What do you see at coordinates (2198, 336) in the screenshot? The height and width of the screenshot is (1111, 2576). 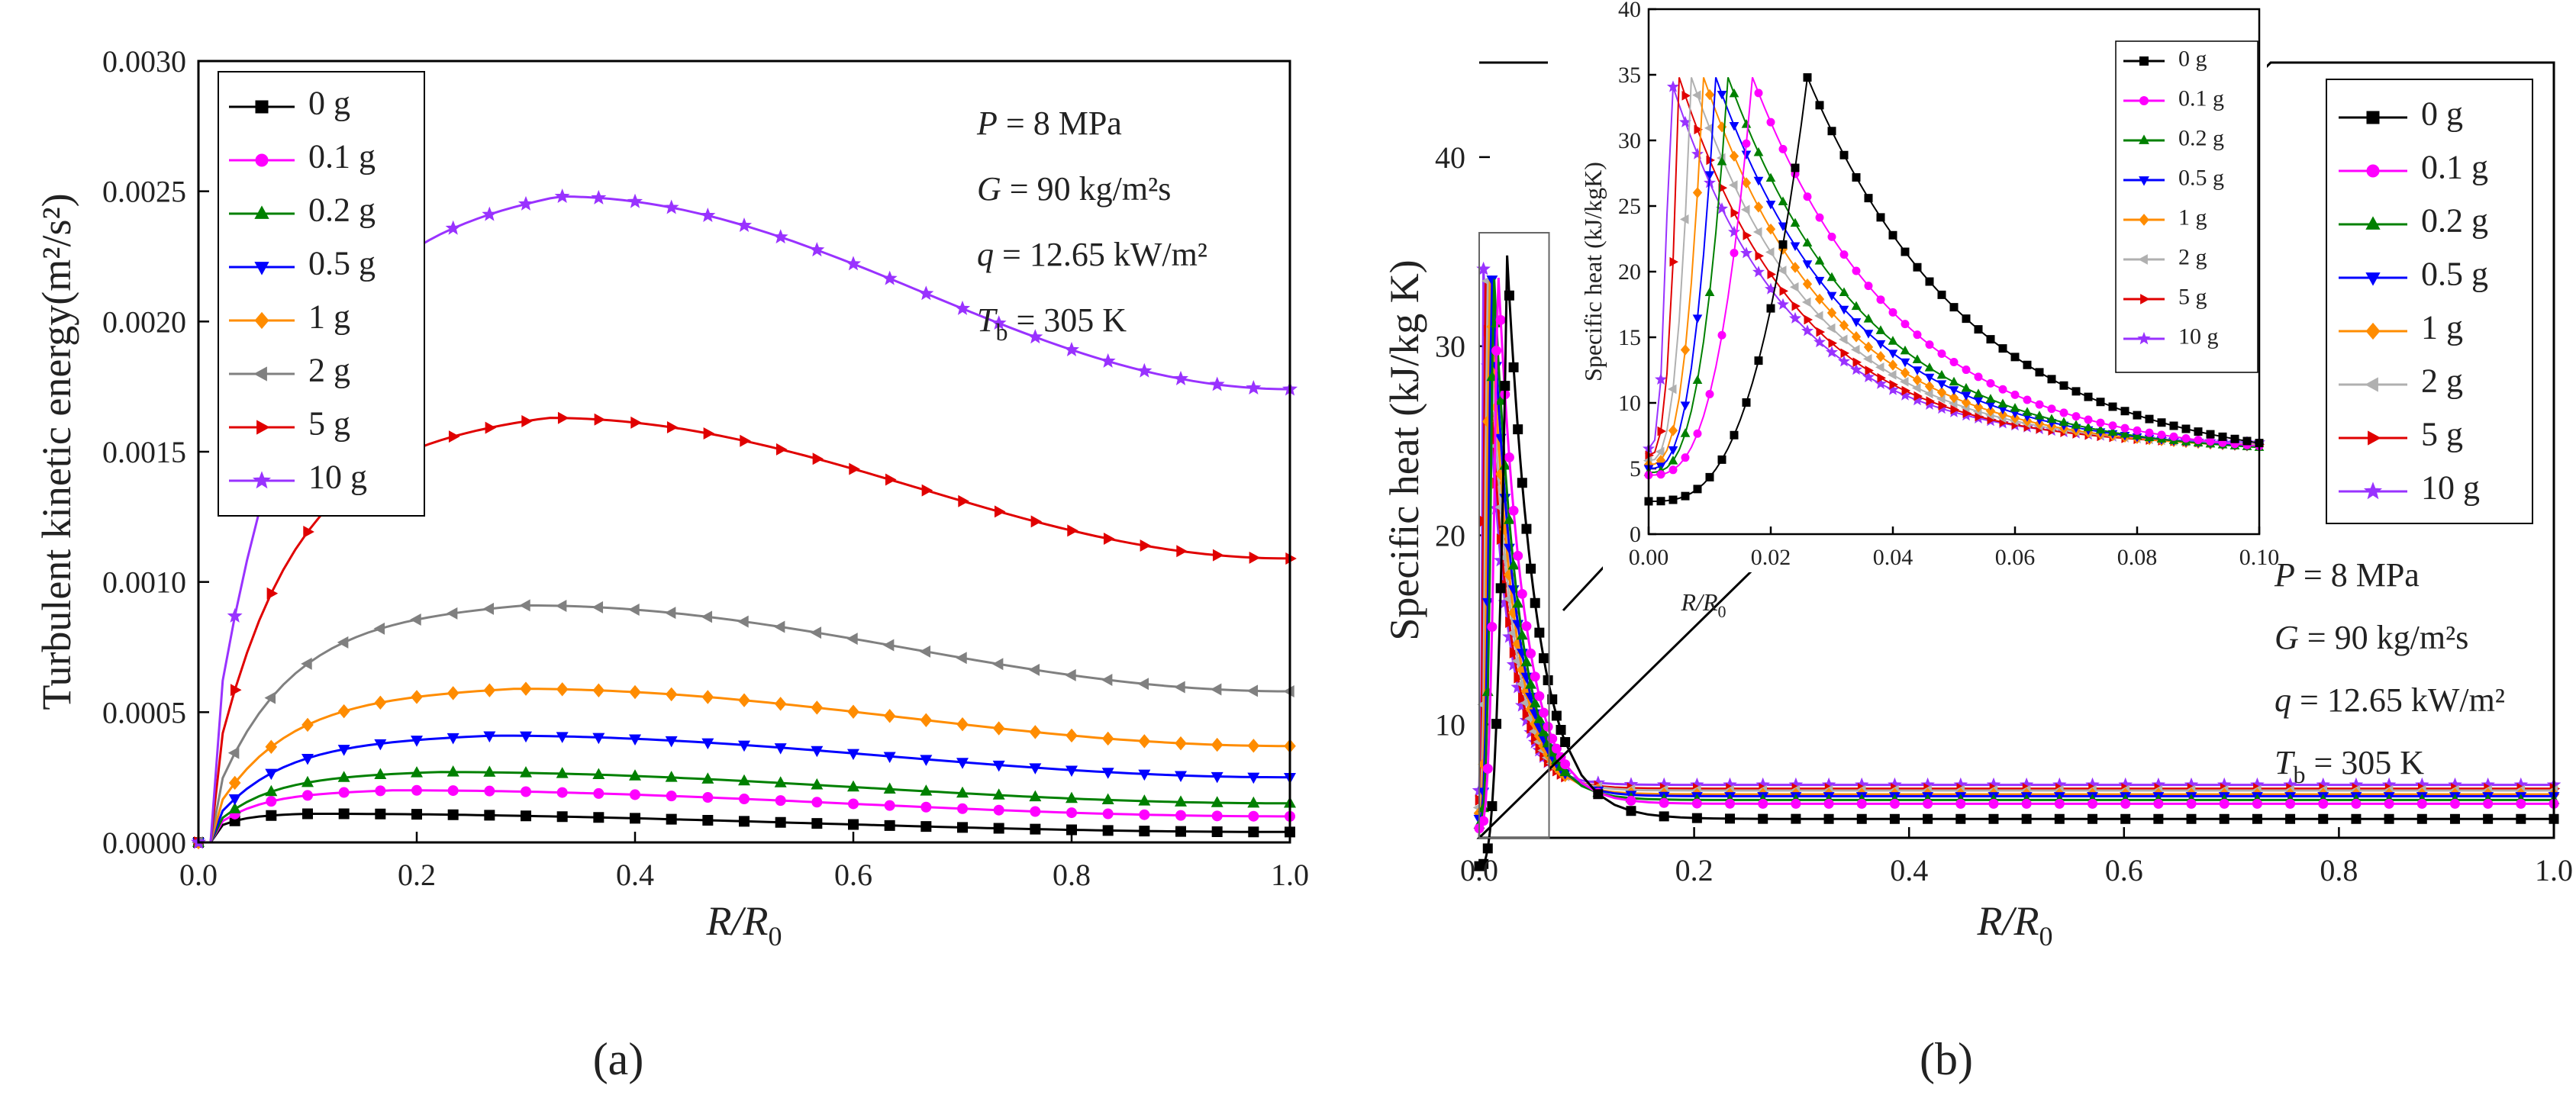 I see `inset-legend-label: 10 g` at bounding box center [2198, 336].